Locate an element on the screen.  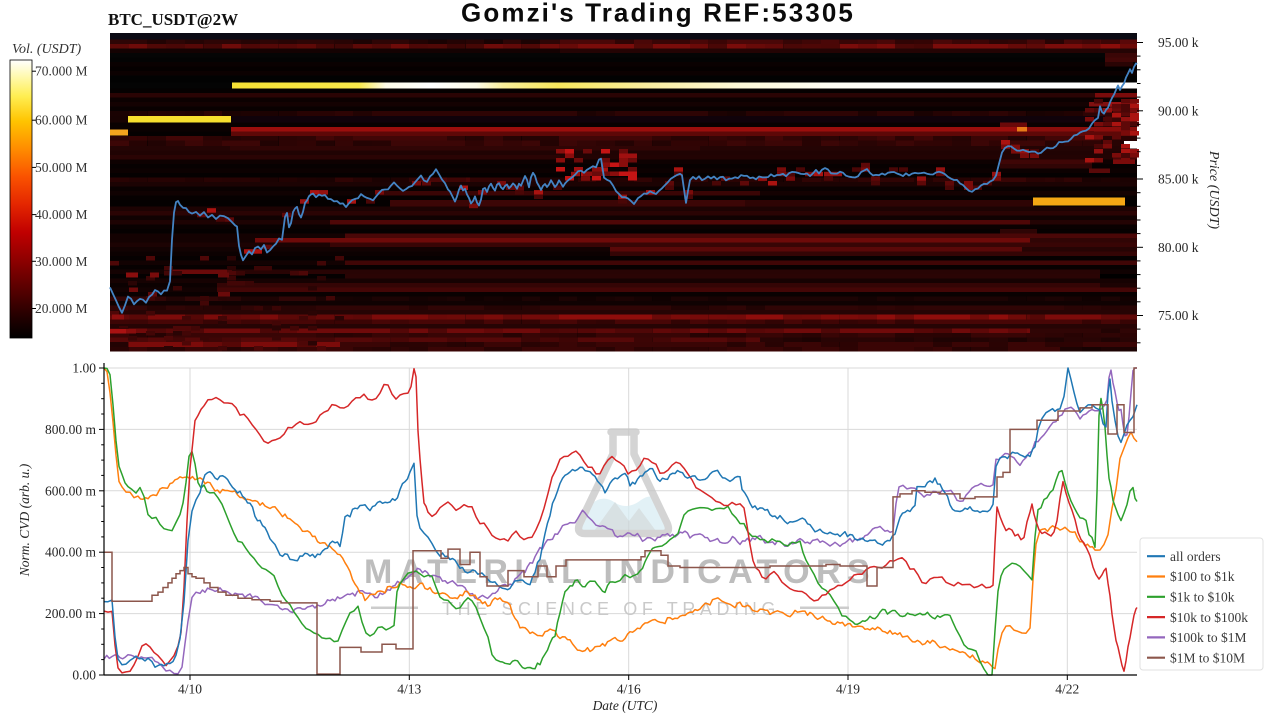
svg-text: Norm. CVD (arb. u.) is located at coordinates (24, 520).